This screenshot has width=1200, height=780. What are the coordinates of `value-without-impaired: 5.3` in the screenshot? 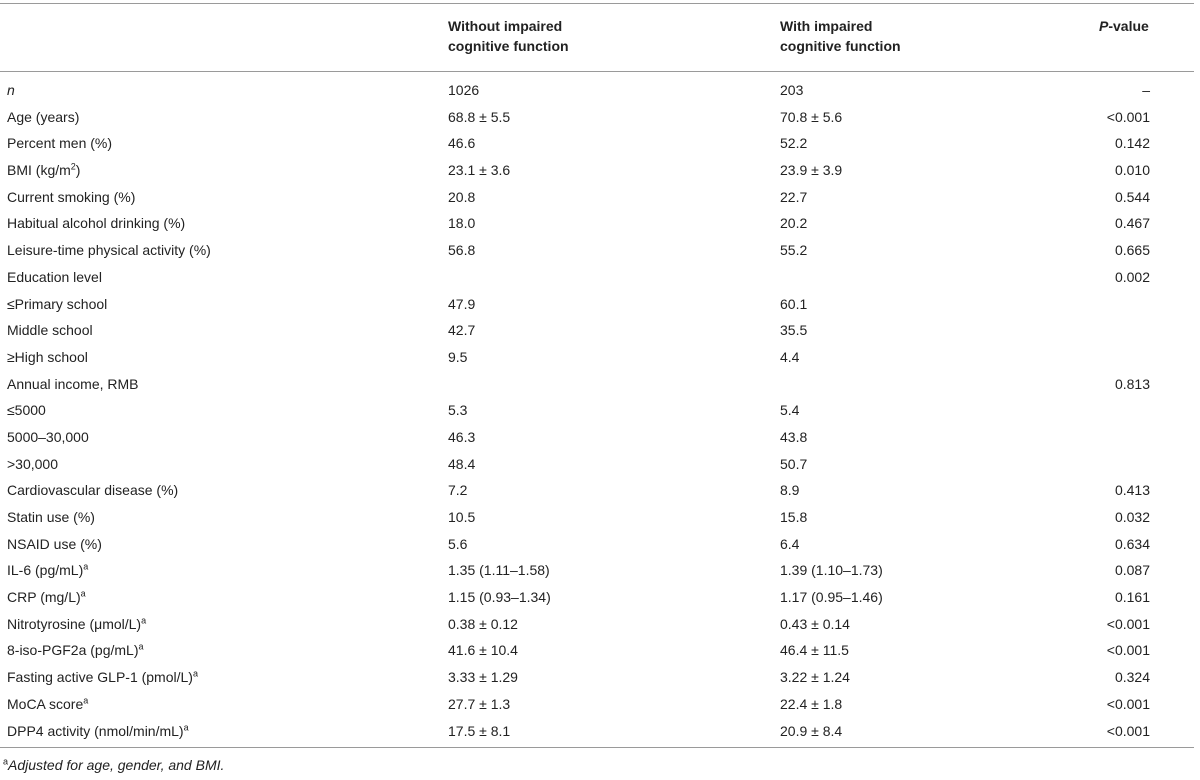 It's located at (458, 410).